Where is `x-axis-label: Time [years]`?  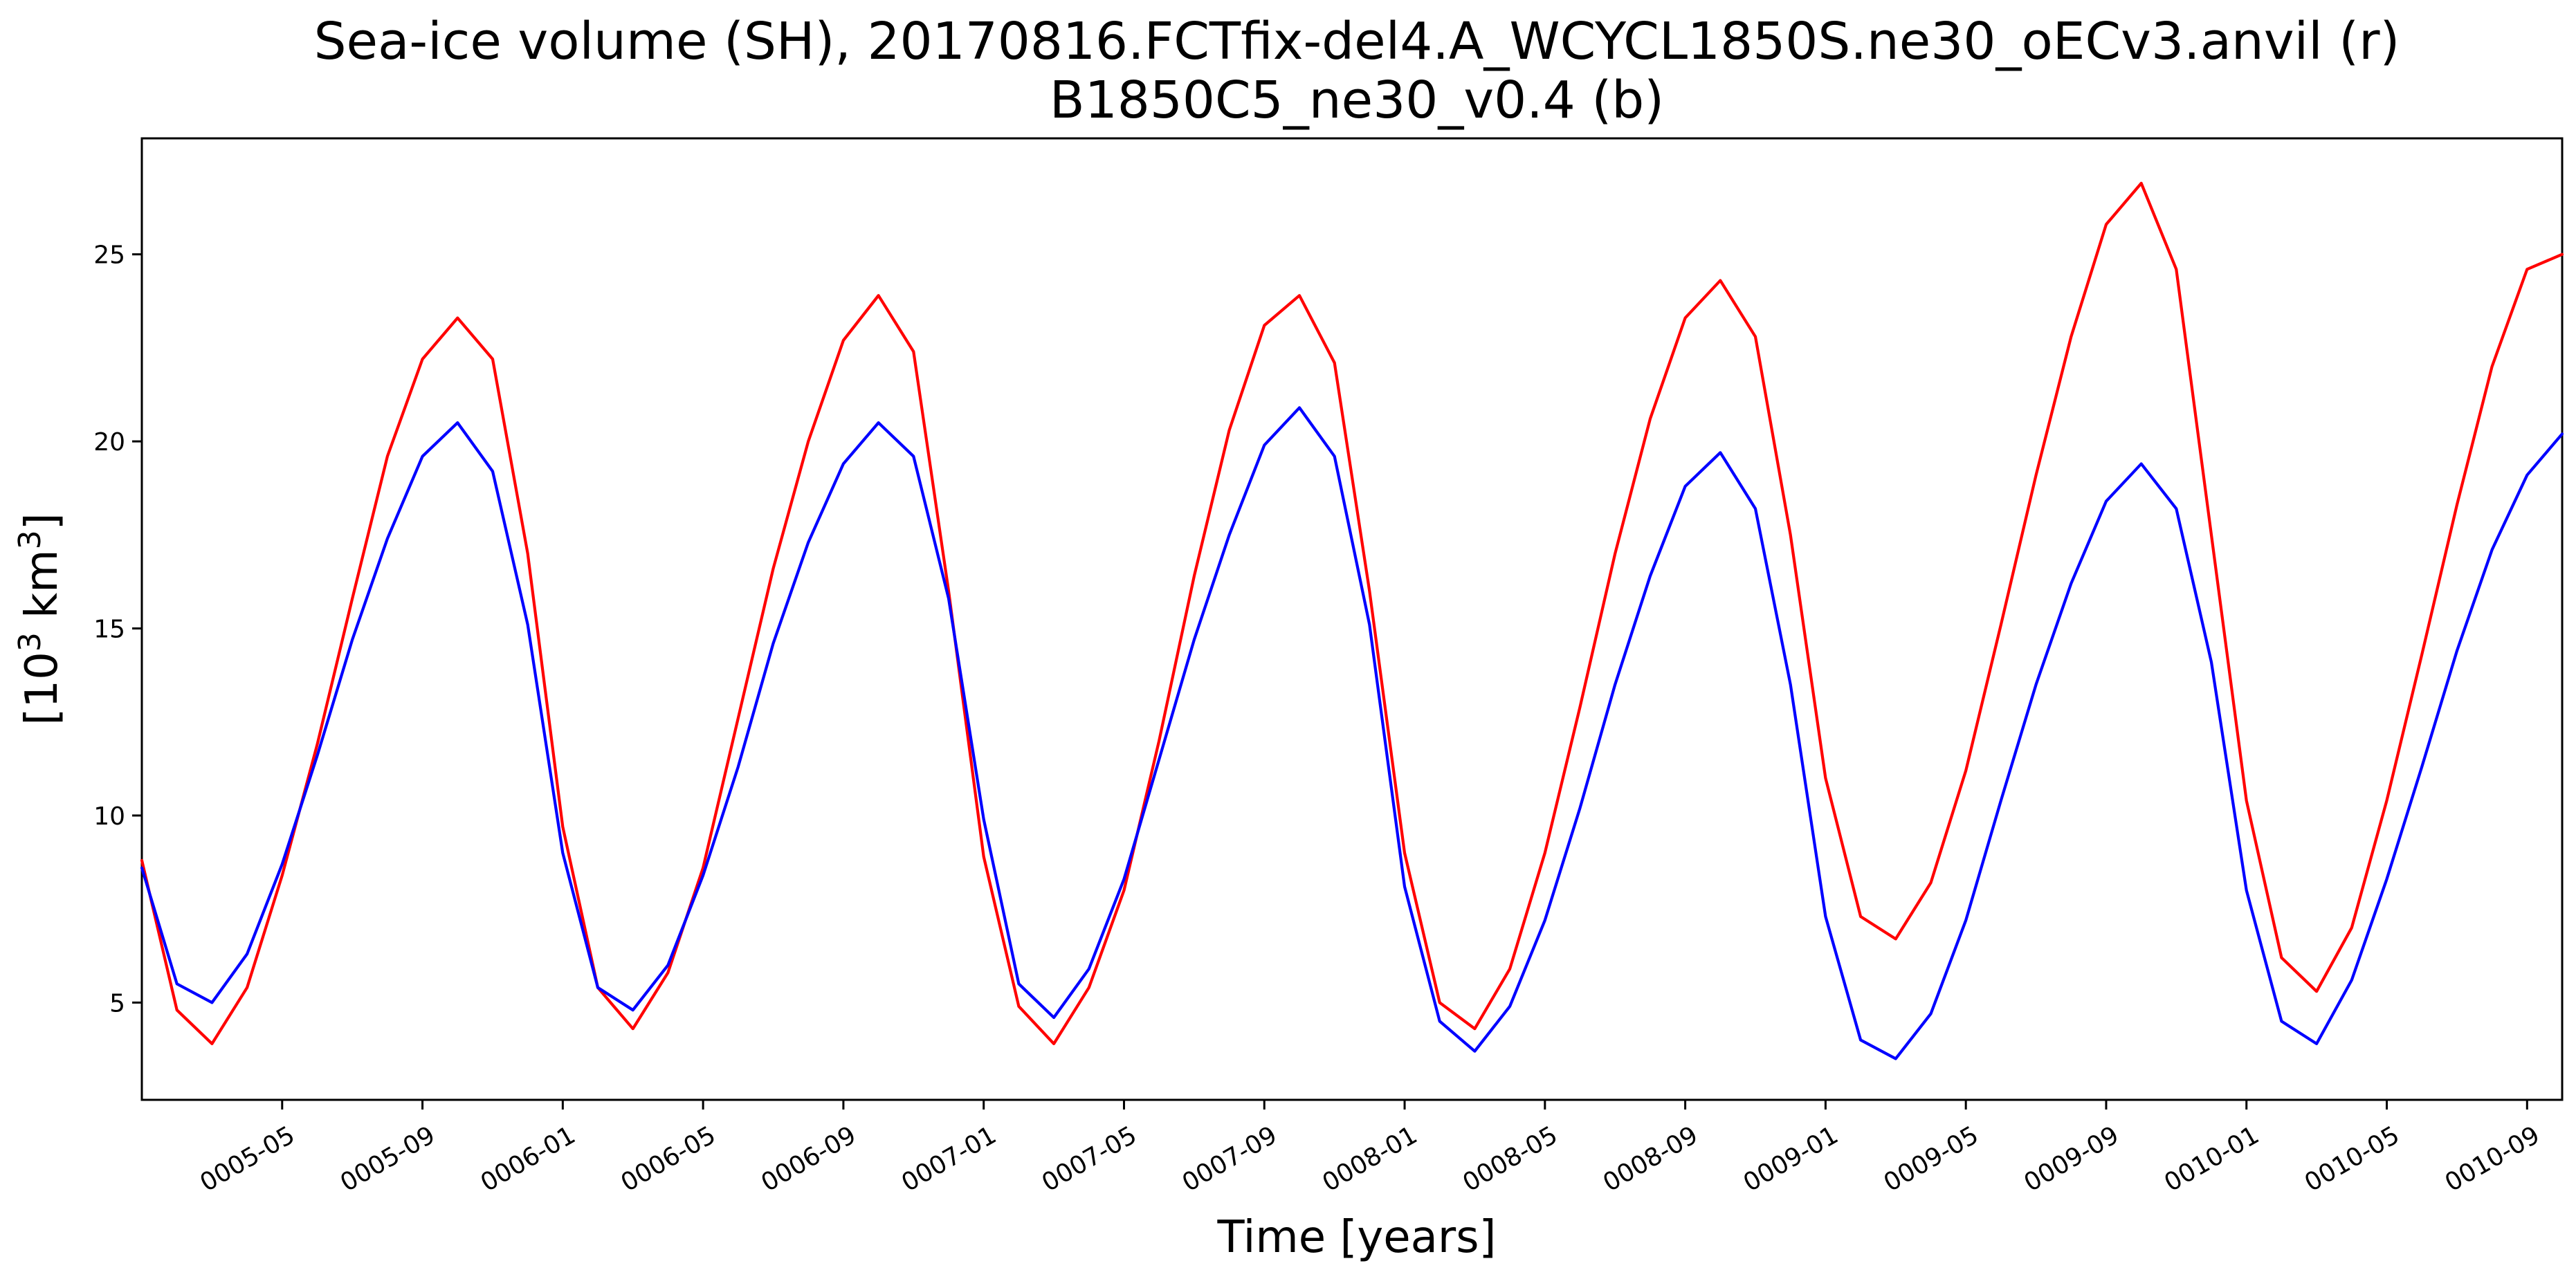
x-axis-label: Time [years] is located at coordinates (1356, 1237).